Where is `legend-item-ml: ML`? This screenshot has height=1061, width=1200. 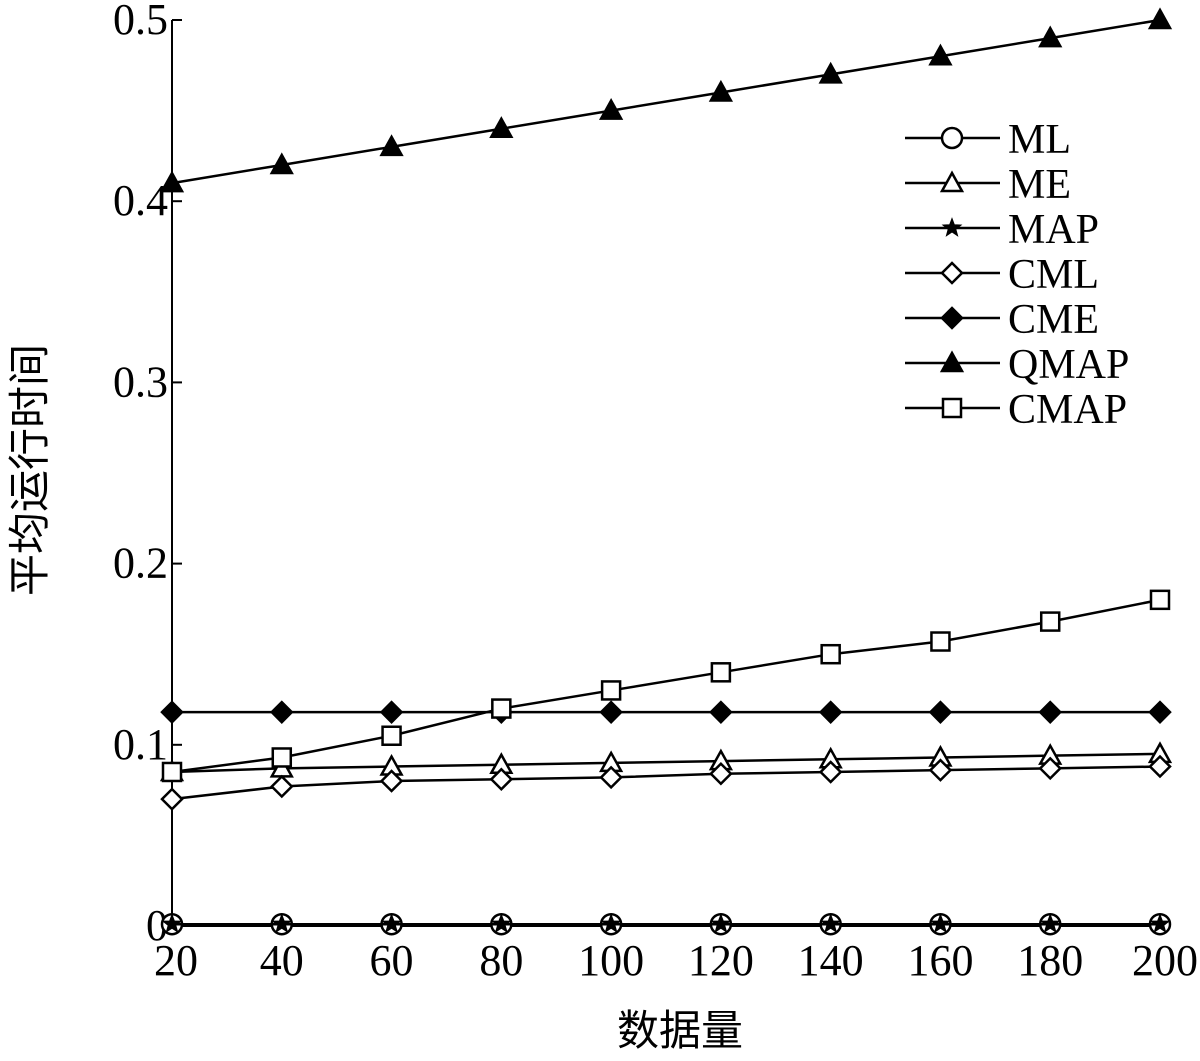
legend-item-ml: ML is located at coordinates (988, 140).